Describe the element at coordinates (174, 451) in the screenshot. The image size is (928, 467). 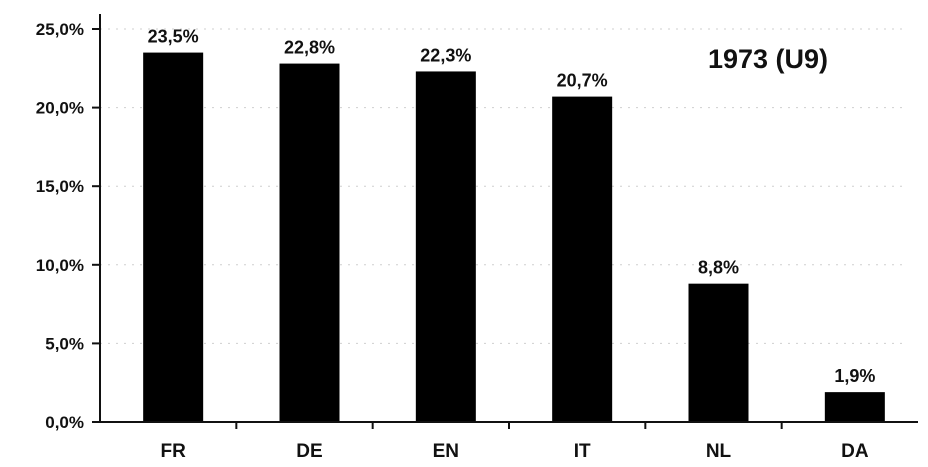
I see `x-tick-label: FR` at that location.